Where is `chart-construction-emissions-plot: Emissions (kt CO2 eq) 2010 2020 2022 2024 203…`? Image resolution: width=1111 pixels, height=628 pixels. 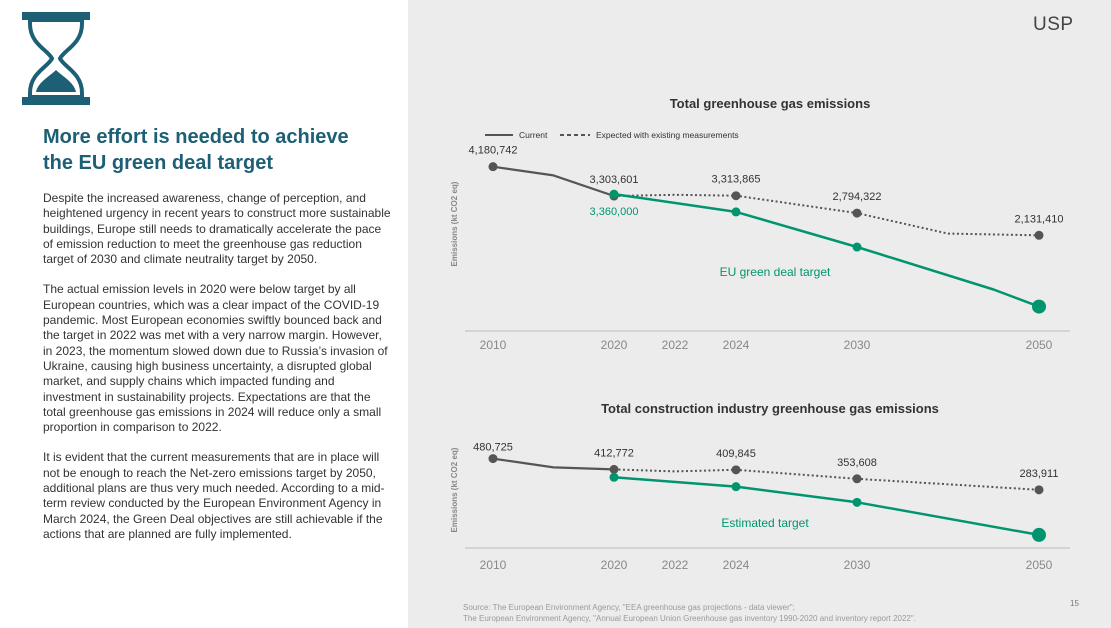 chart-construction-emissions-plot: Emissions (kt CO2 eq) 2010 2020 2022 2024 203… is located at coordinates (760, 507).